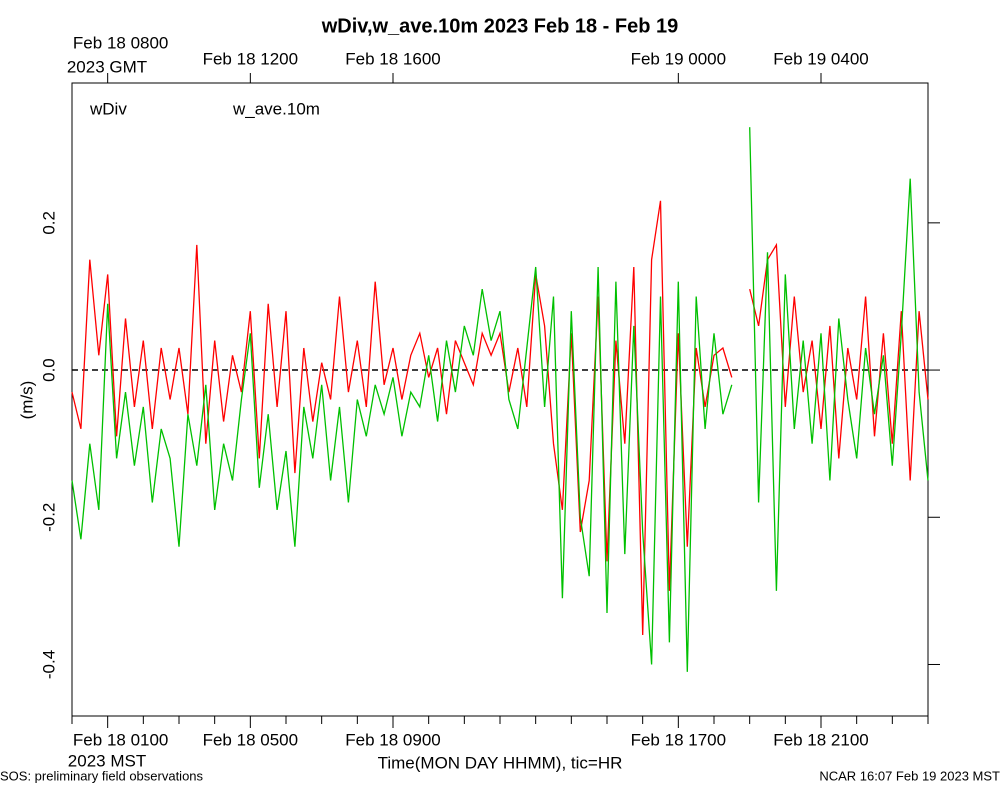 Image resolution: width=1000 pixels, height=800 pixels. I want to click on x-unit-label: 2023 MST, so click(107, 760).